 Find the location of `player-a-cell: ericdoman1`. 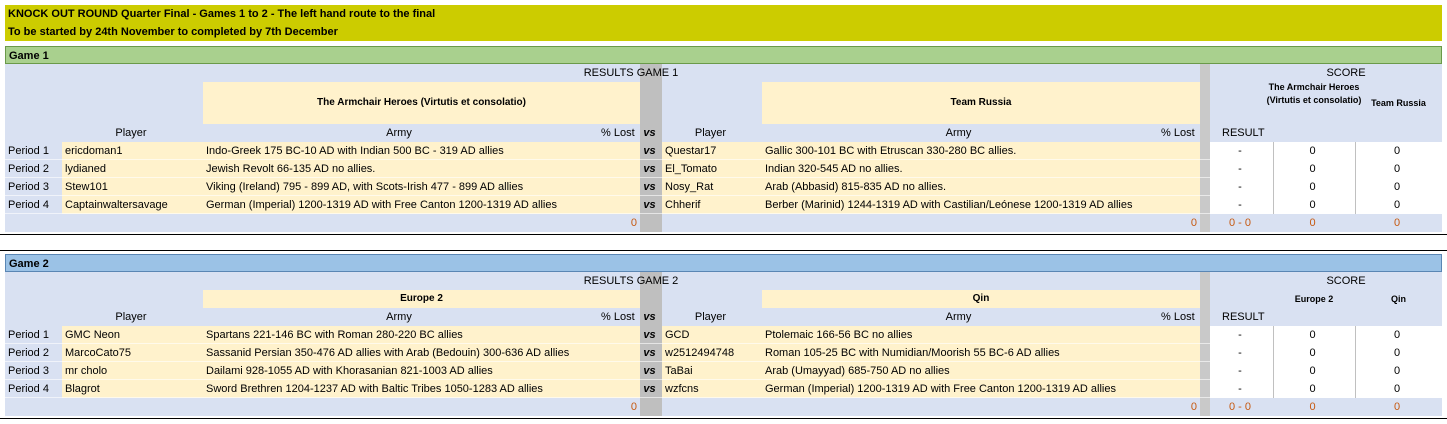

player-a-cell: ericdoman1 is located at coordinates (132, 151).